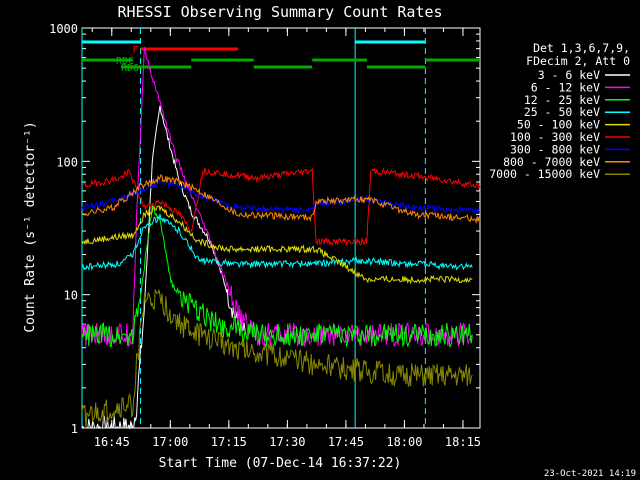 The width and height of the screenshot is (640, 480). What do you see at coordinates (125, 61) in the screenshot?
I see `flag-label-rdc: RDC` at bounding box center [125, 61].